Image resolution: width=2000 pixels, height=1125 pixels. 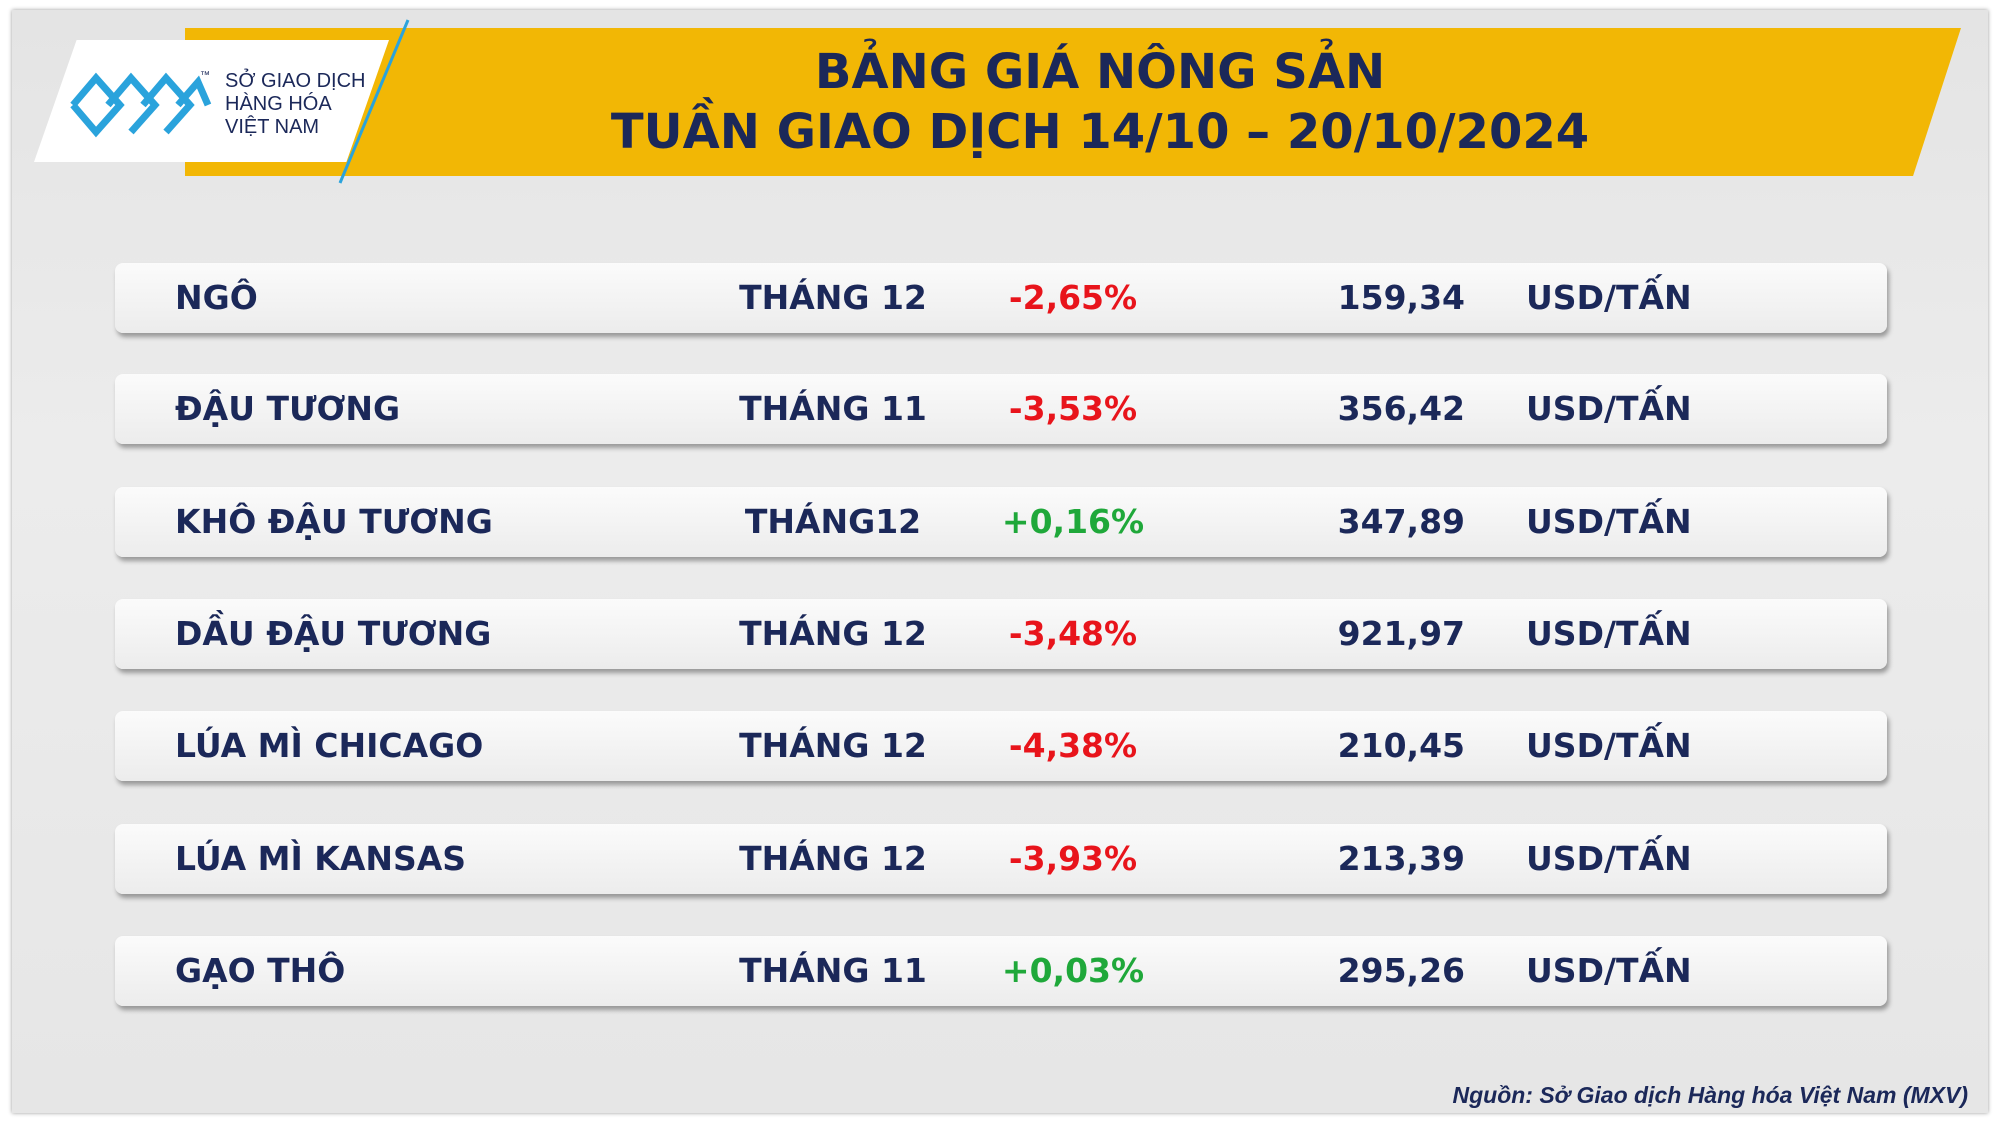 What do you see at coordinates (1100, 132) in the screenshot?
I see `title: TUẦN GIAO DỊCH 14/10 – 20/10/2024` at bounding box center [1100, 132].